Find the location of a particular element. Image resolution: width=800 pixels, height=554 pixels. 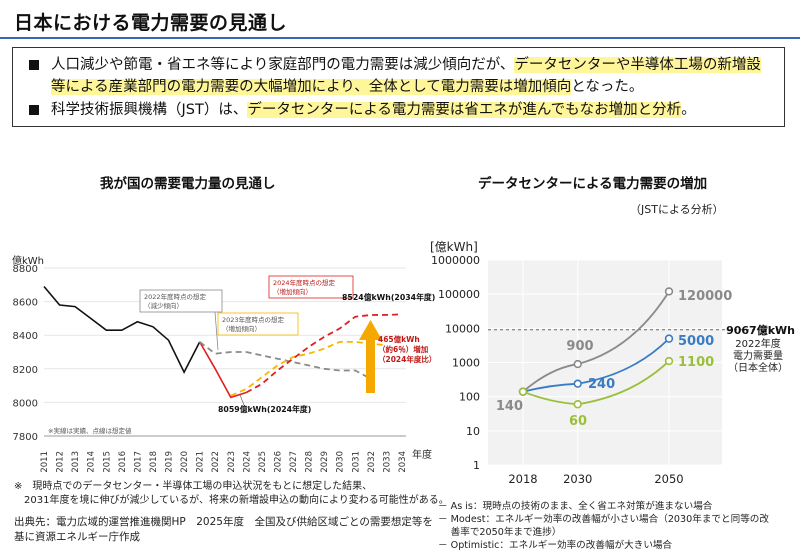

data-label: 140 is located at coordinates (509, 406).